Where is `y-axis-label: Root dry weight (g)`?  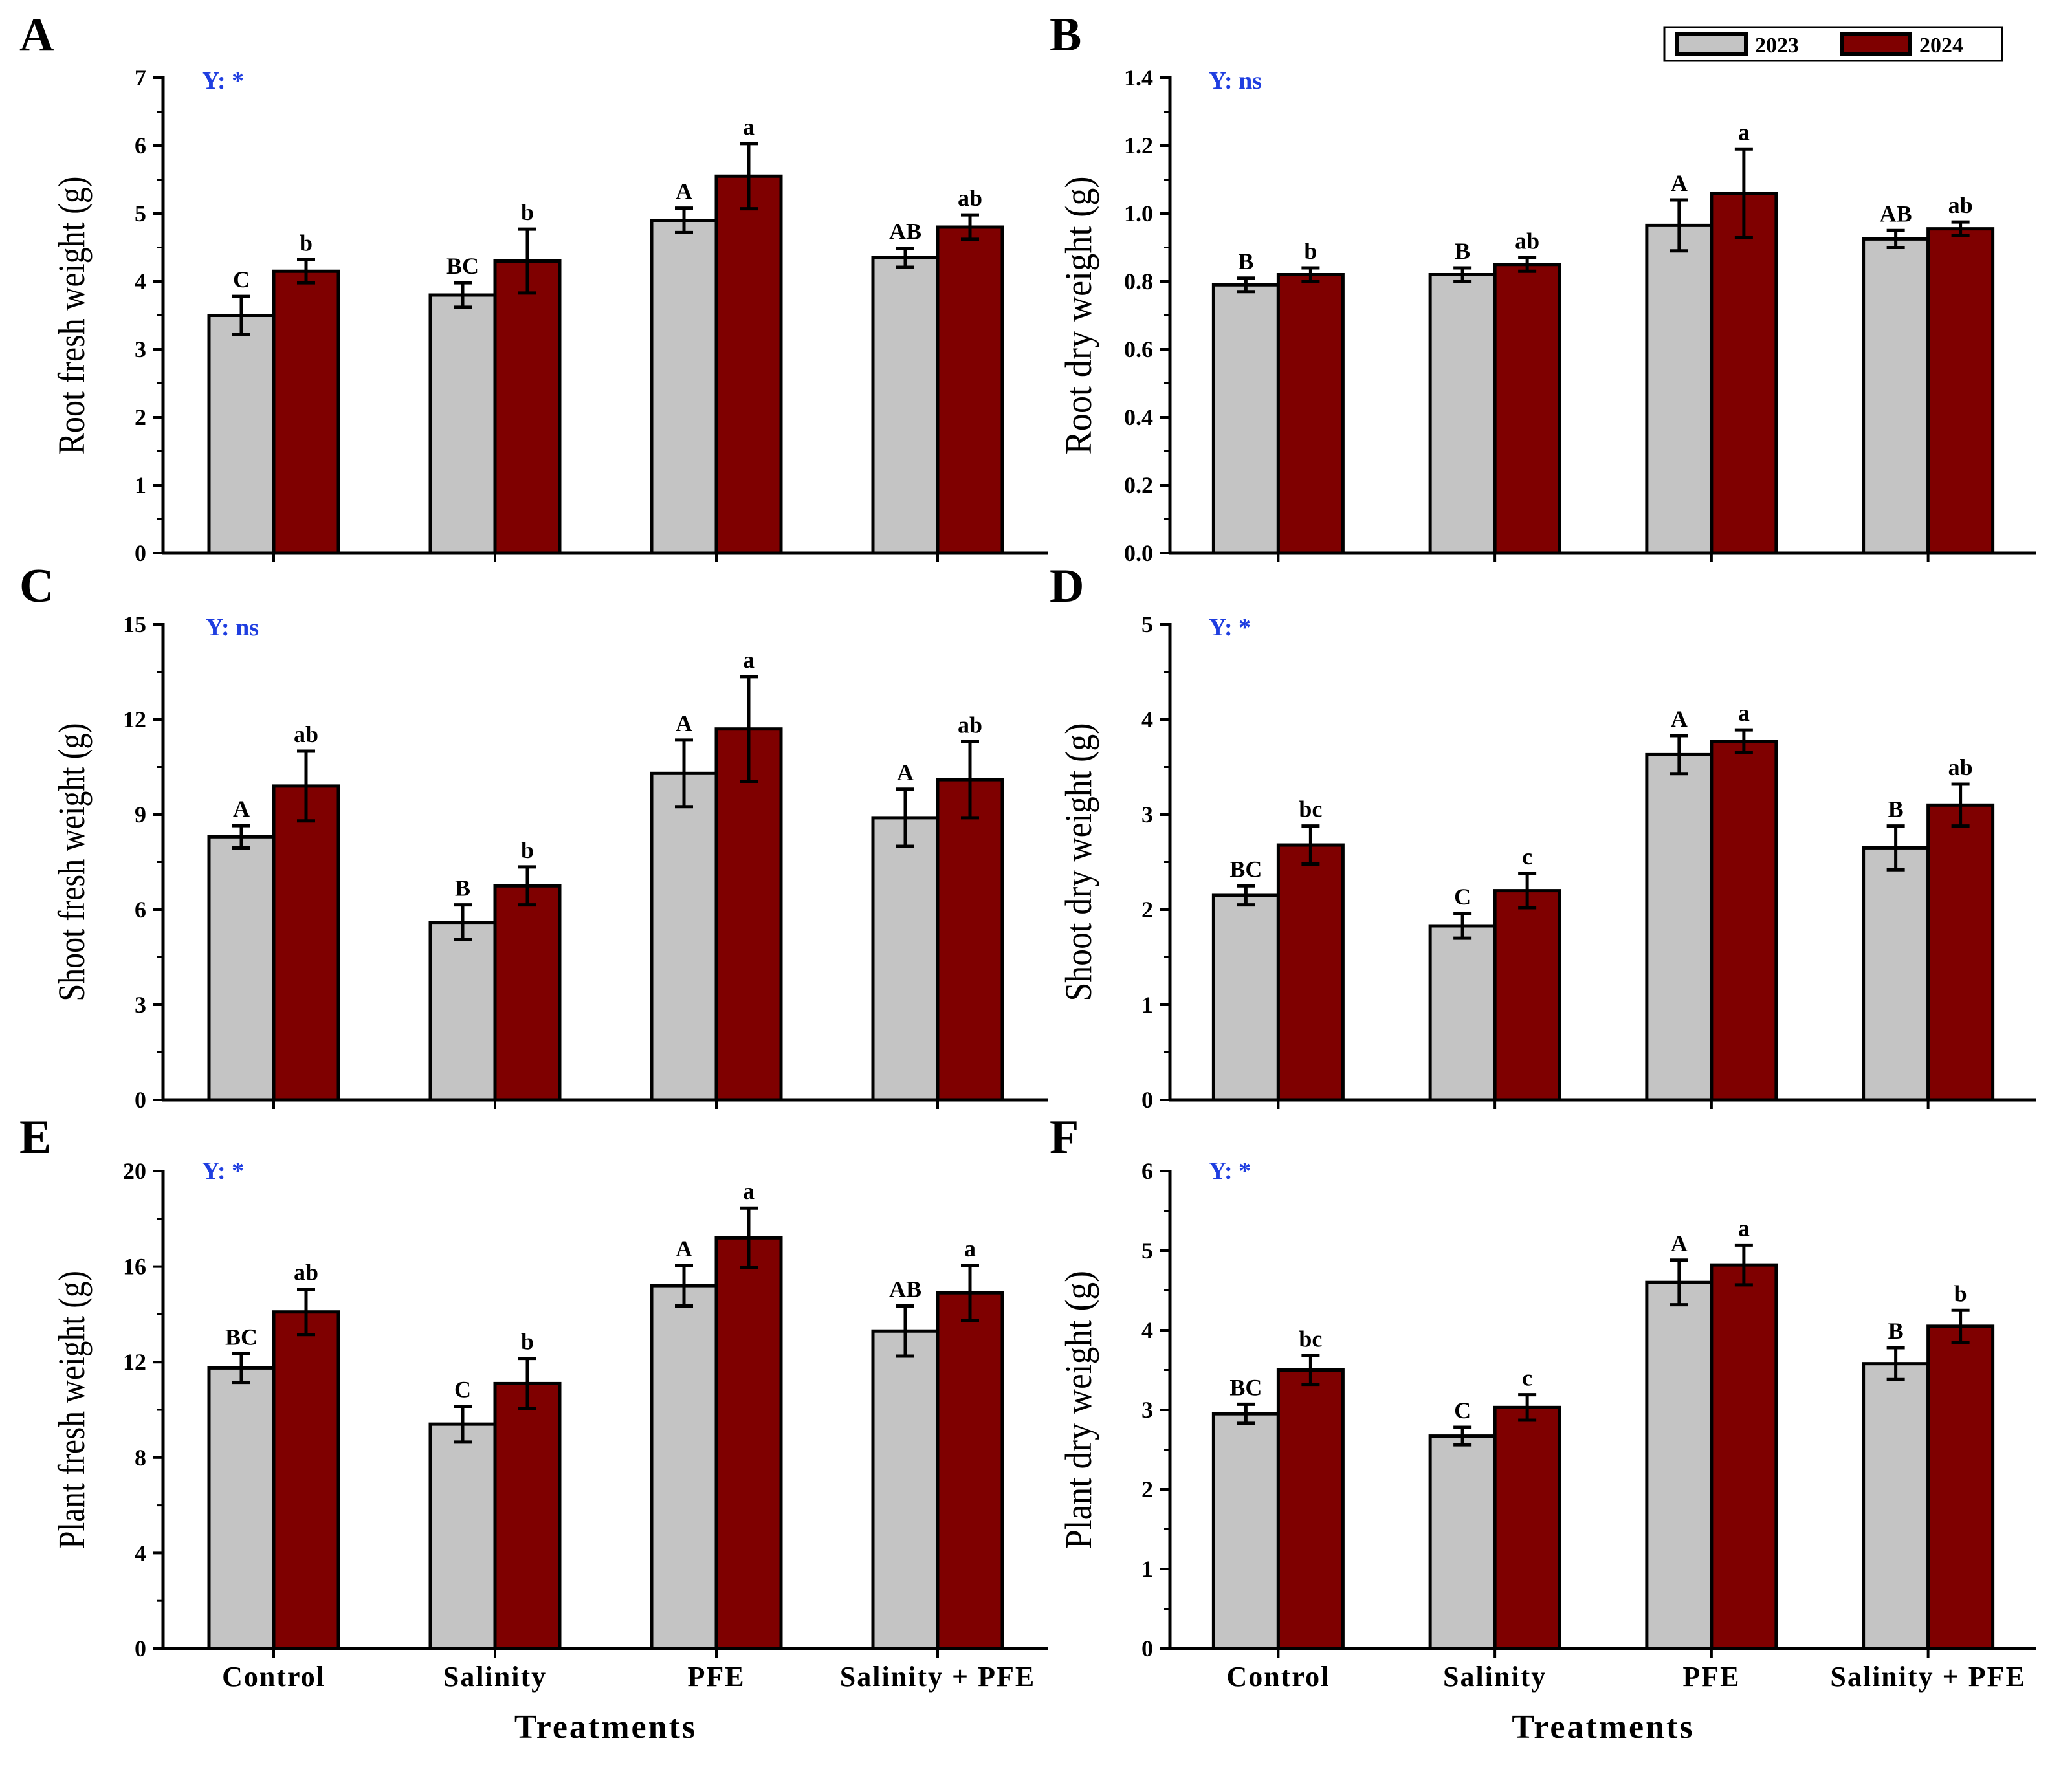 y-axis-label: Root dry weight (g) is located at coordinates (1078, 316).